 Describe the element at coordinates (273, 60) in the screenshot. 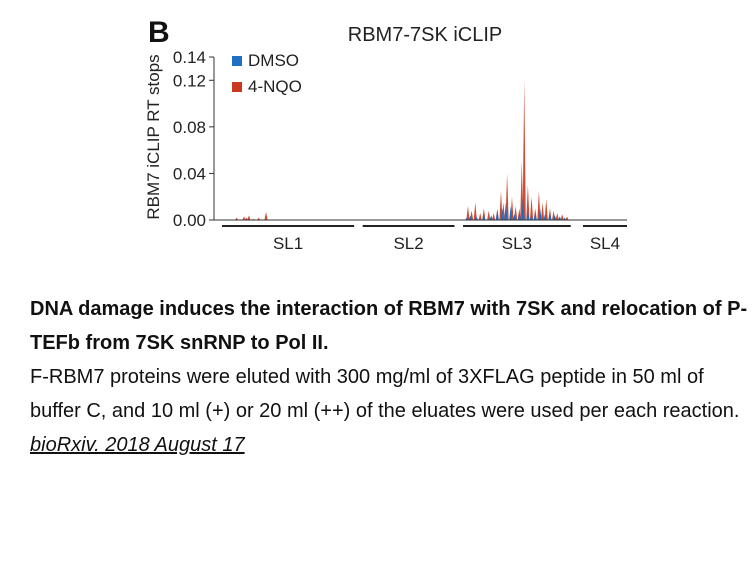

I see `legend-label-dmso: DMSO` at that location.